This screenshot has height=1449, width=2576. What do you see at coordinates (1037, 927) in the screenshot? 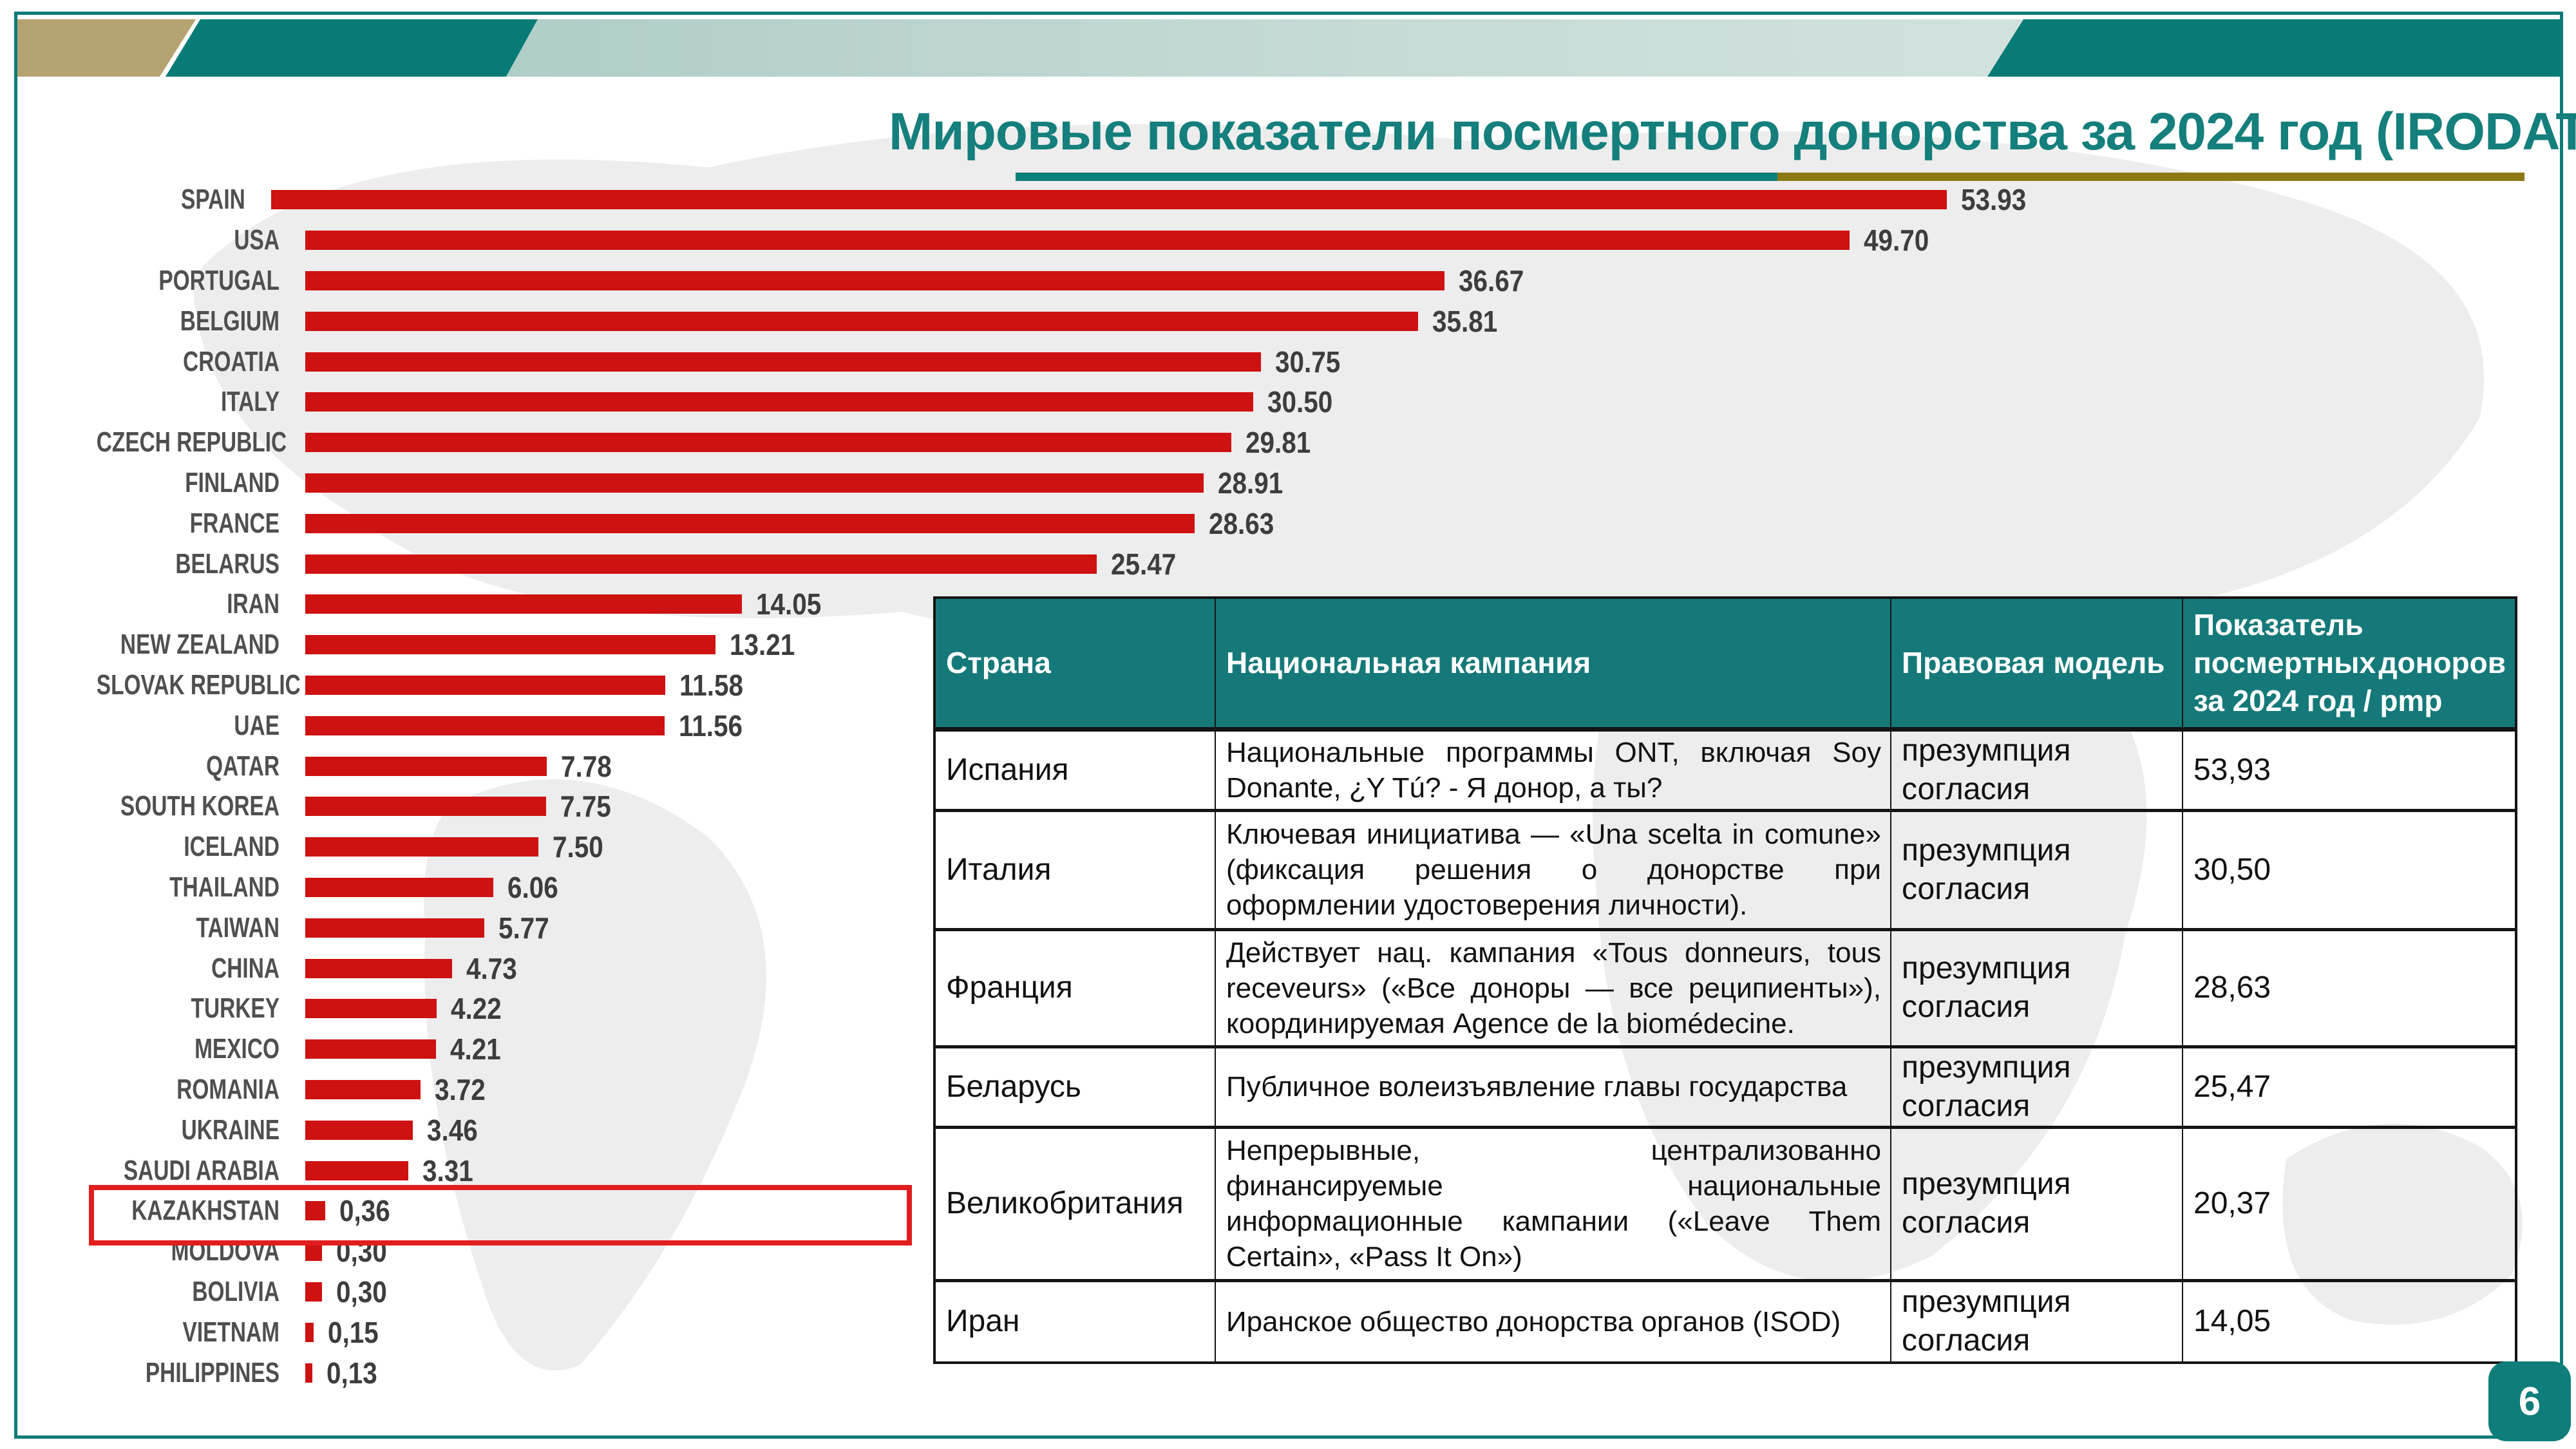
I see `chart-row: TAIWAN 5.77` at bounding box center [1037, 927].